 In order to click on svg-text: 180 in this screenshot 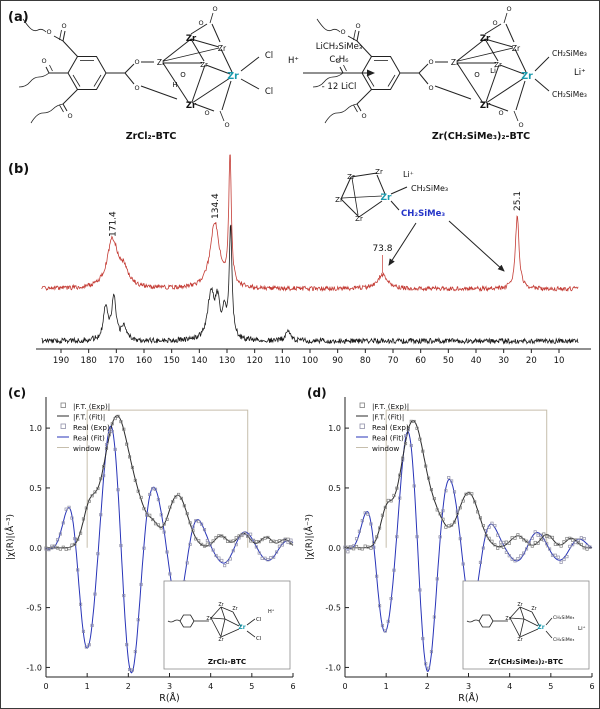, I will do `click(89, 361)`.